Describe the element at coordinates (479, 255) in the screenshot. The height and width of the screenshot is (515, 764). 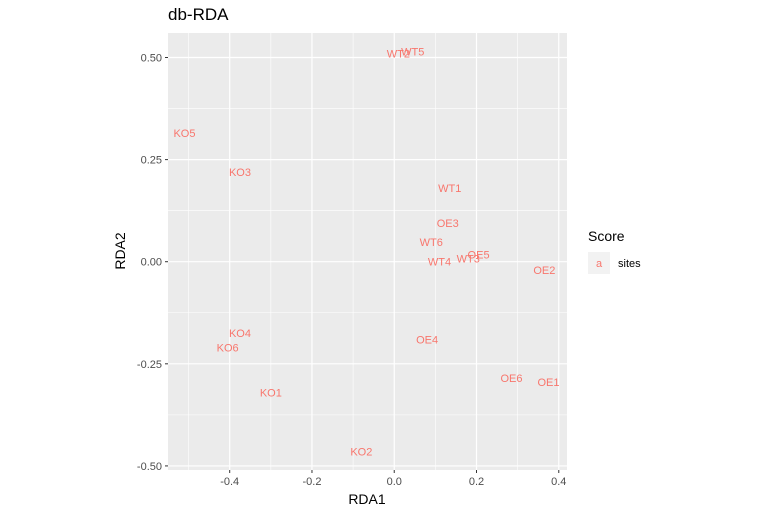
I see `site-label-oe5: OE5` at that location.